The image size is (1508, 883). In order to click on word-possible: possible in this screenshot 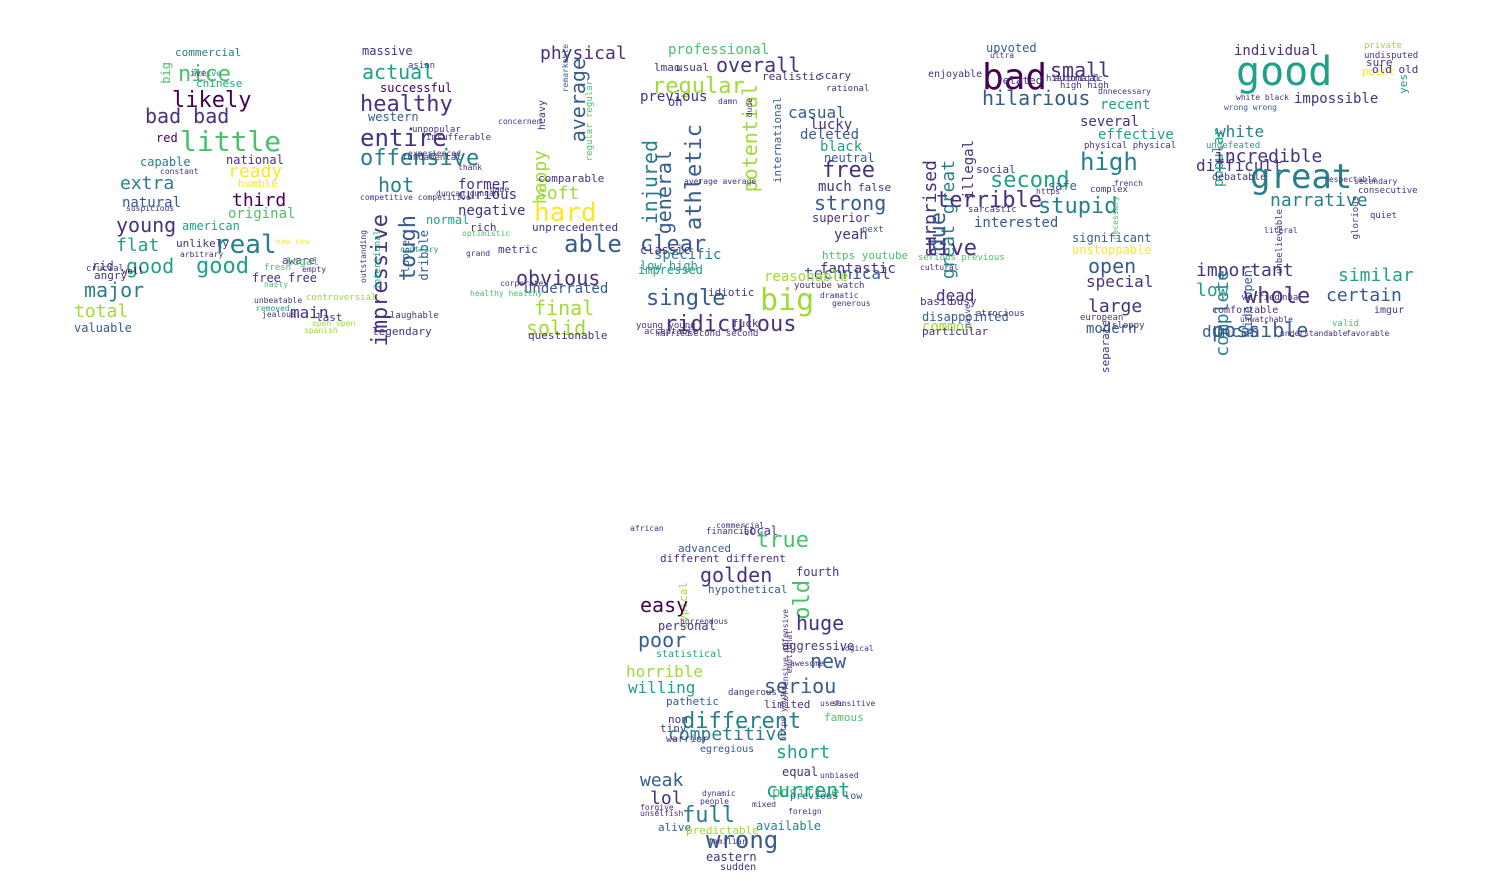, I will do `click(1260, 330)`.